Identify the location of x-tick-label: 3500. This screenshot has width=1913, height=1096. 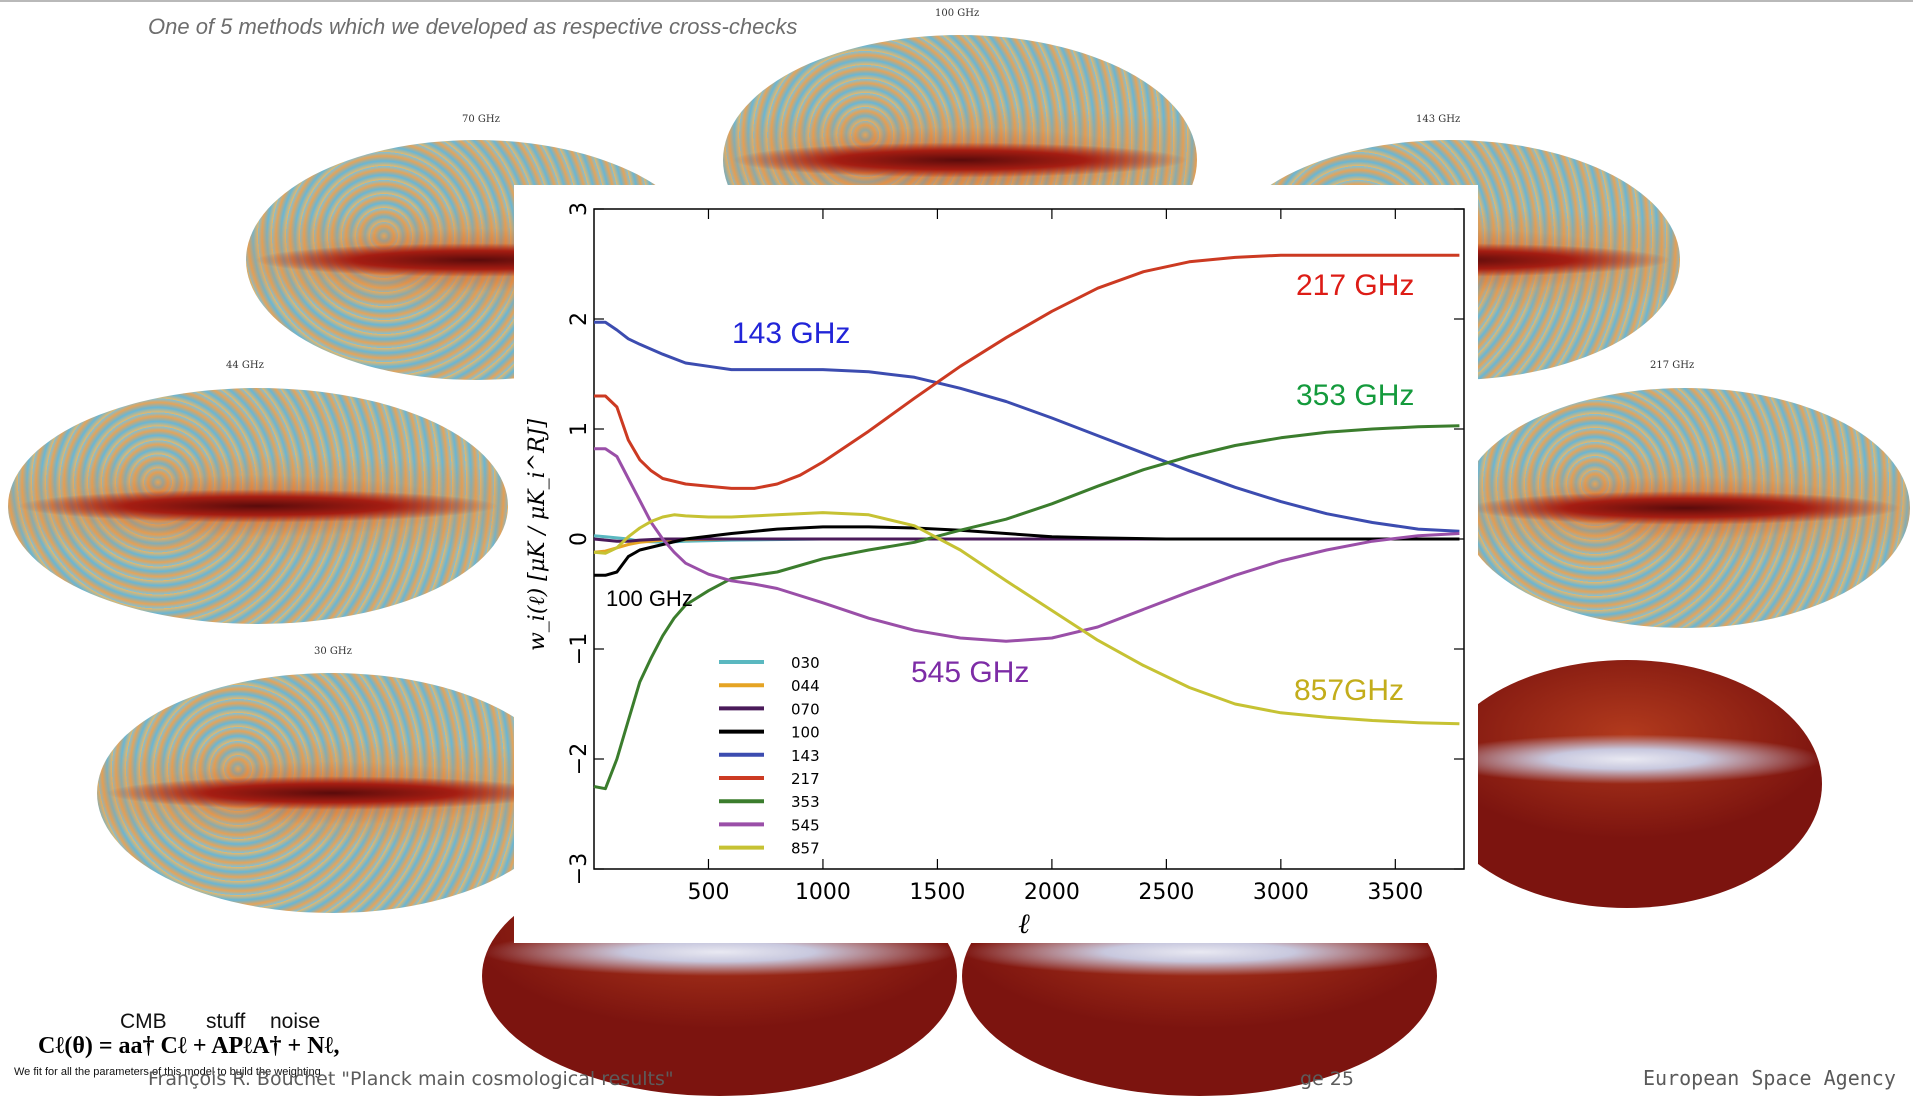
(1395, 892).